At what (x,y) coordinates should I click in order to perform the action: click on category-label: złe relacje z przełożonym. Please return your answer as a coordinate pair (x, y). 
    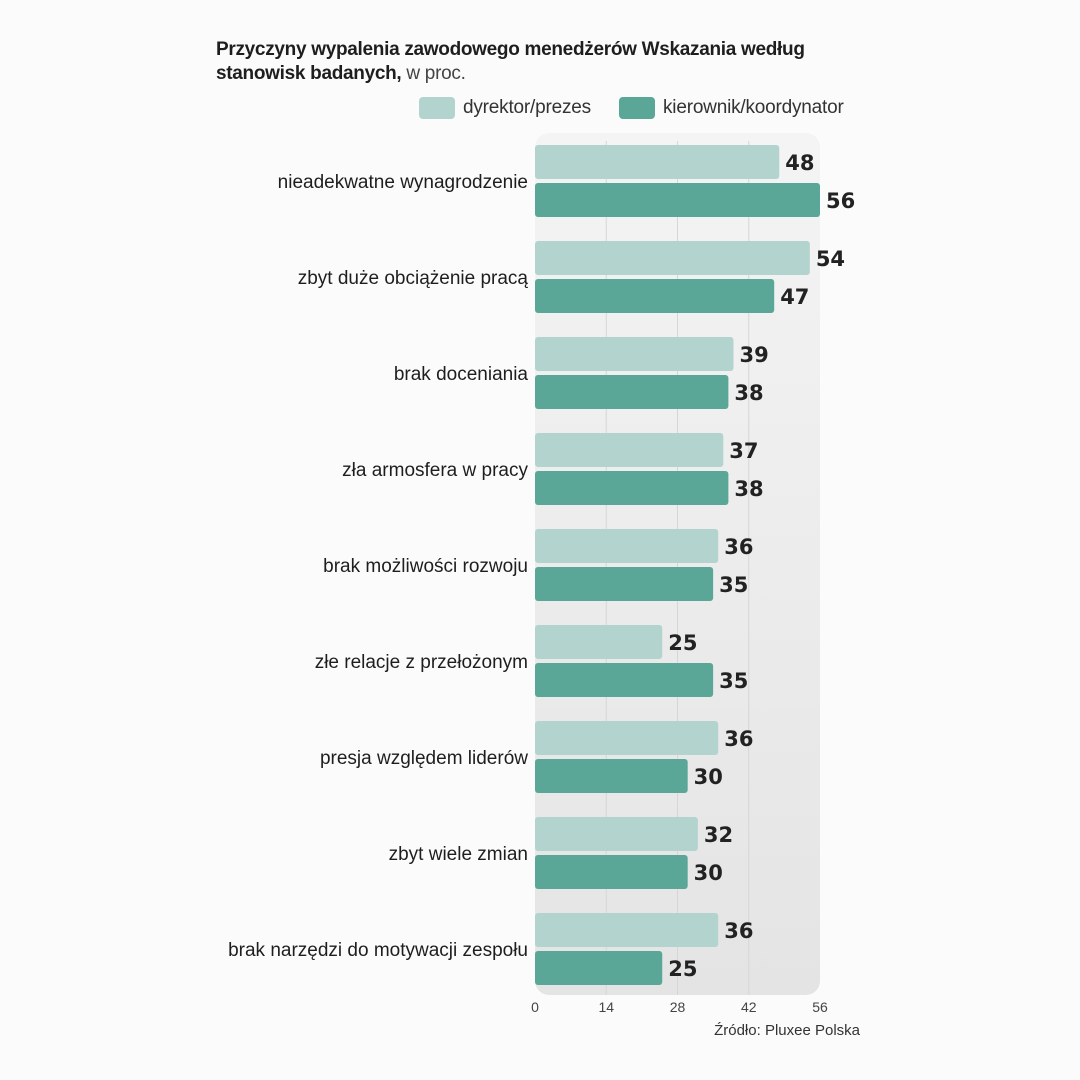
    Looking at the image, I should click on (421, 662).